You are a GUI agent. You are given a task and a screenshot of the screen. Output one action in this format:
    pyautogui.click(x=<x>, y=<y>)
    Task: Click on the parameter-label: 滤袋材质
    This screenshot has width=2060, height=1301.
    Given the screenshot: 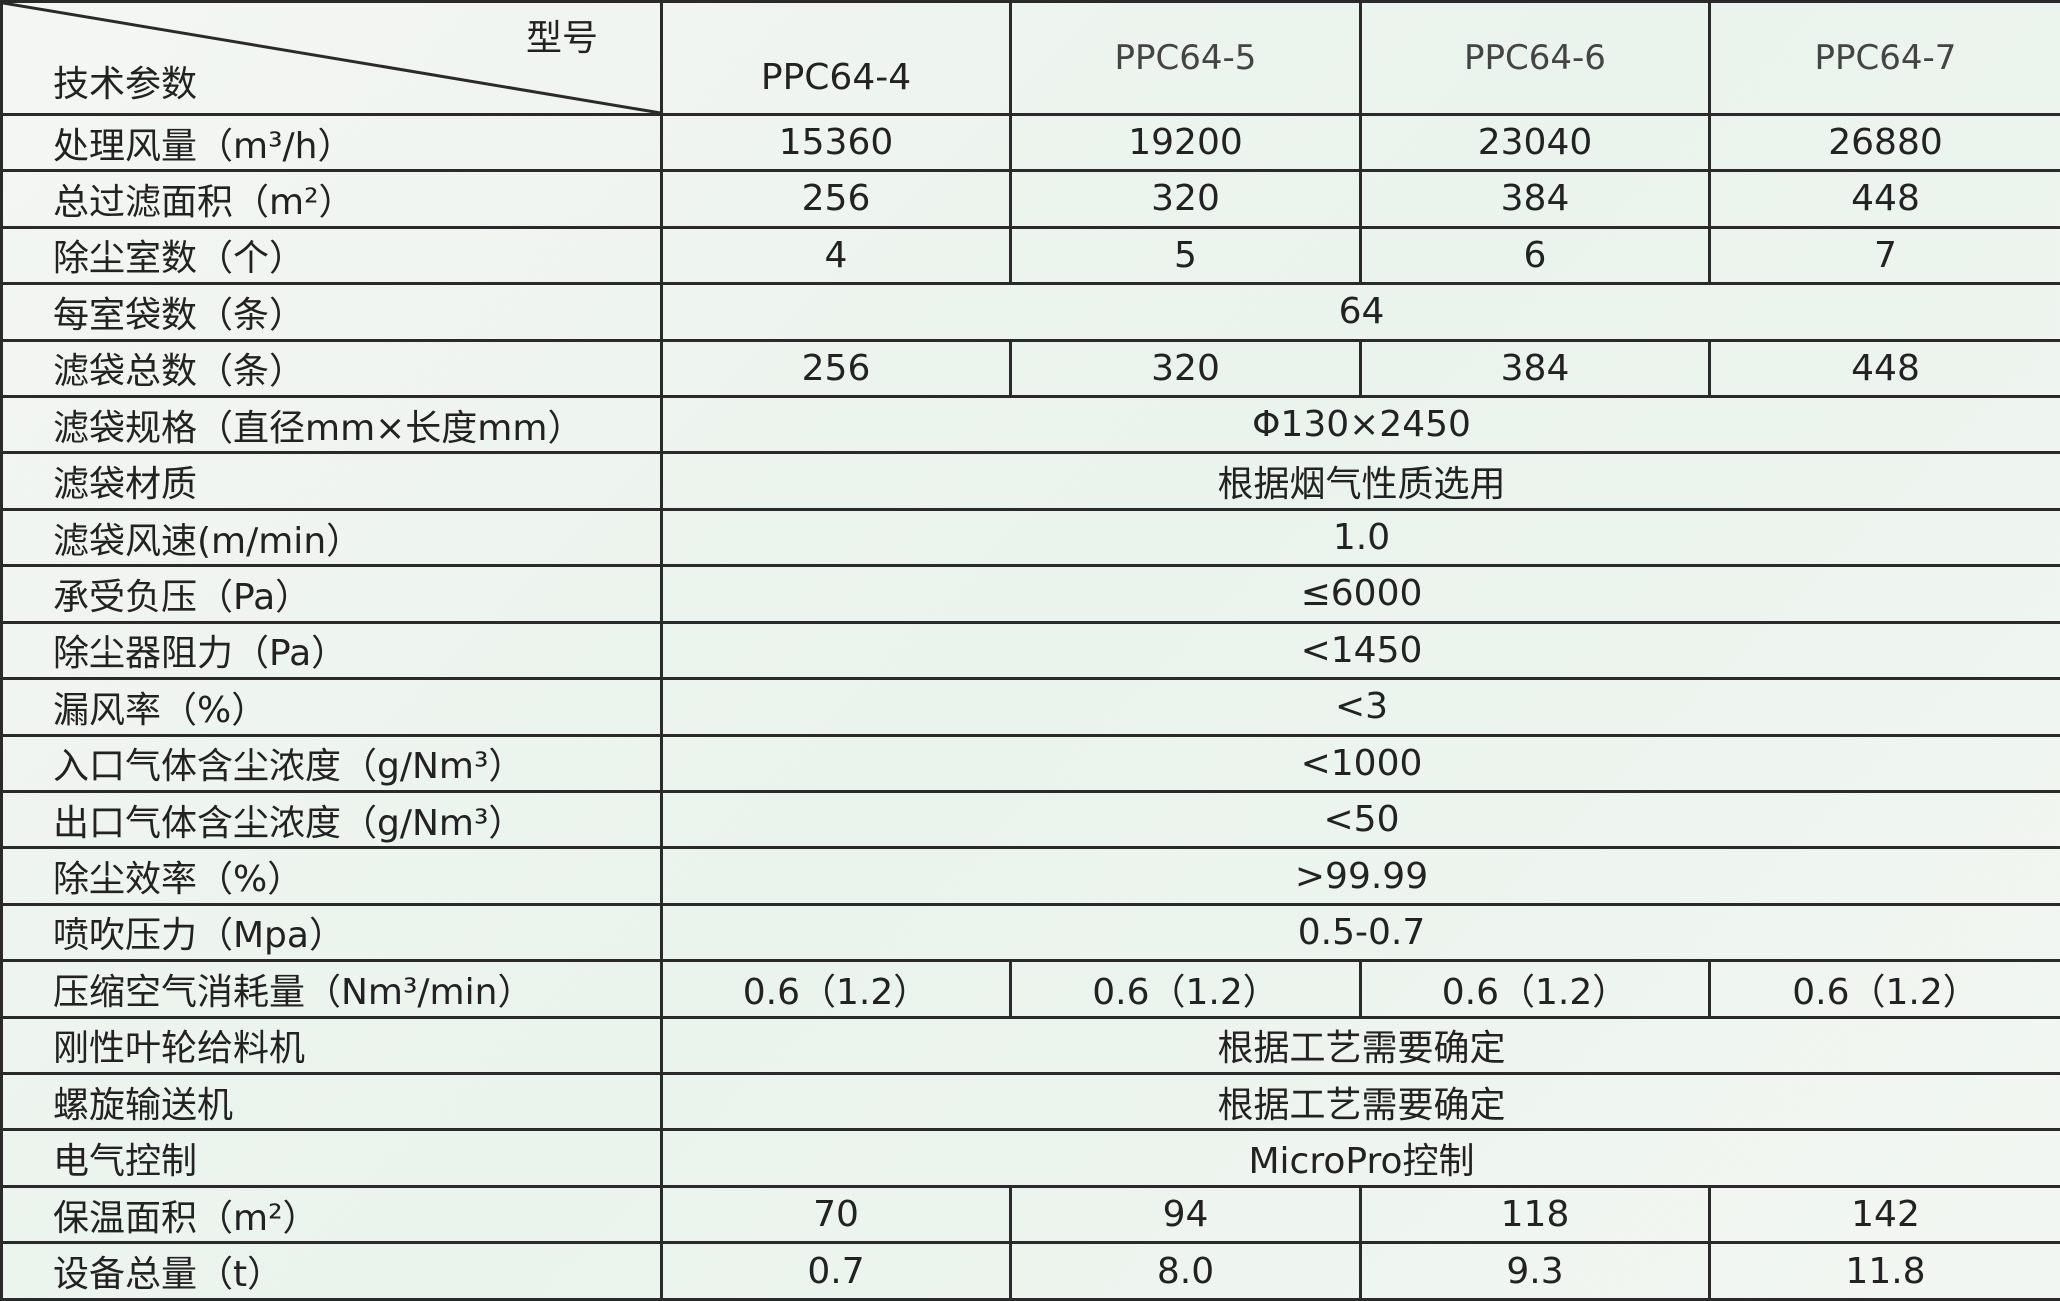 What is the action you would take?
    pyautogui.click(x=331, y=481)
    